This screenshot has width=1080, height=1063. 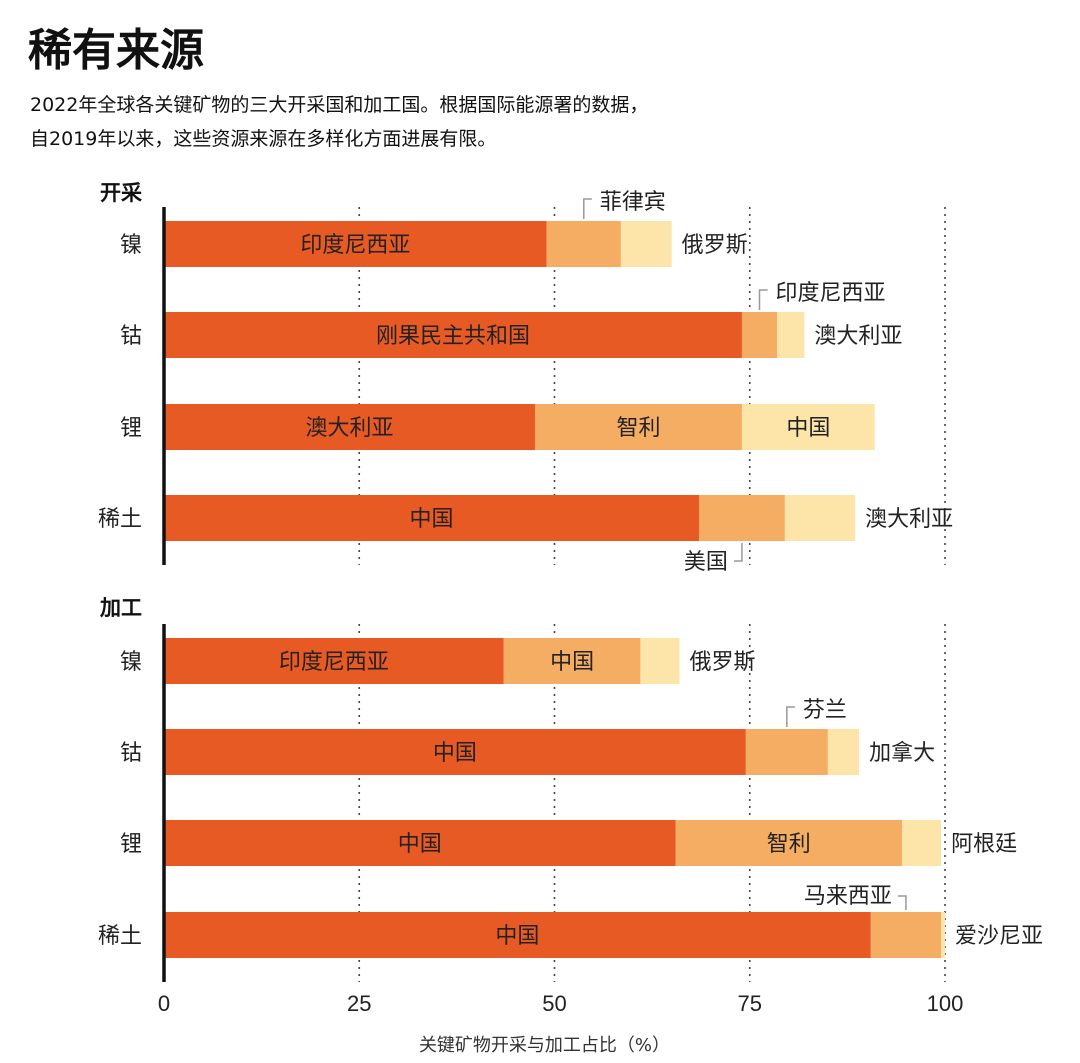 I want to click on x-tick-label-100: 100, so click(x=945, y=1003).